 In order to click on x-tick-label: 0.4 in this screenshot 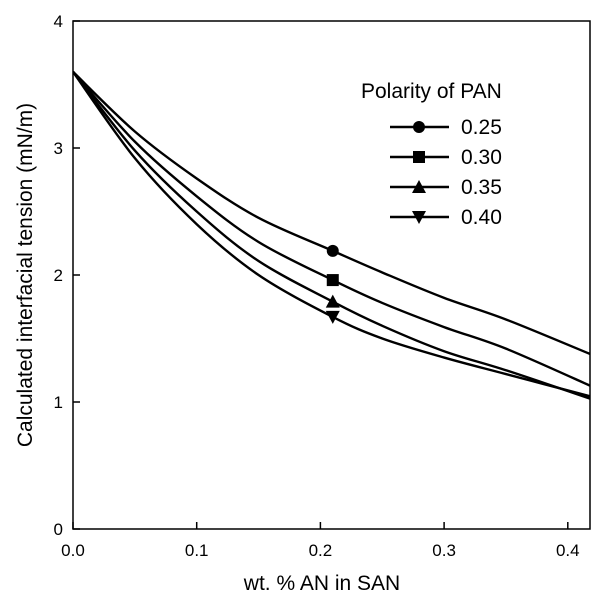, I will do `click(568, 550)`.